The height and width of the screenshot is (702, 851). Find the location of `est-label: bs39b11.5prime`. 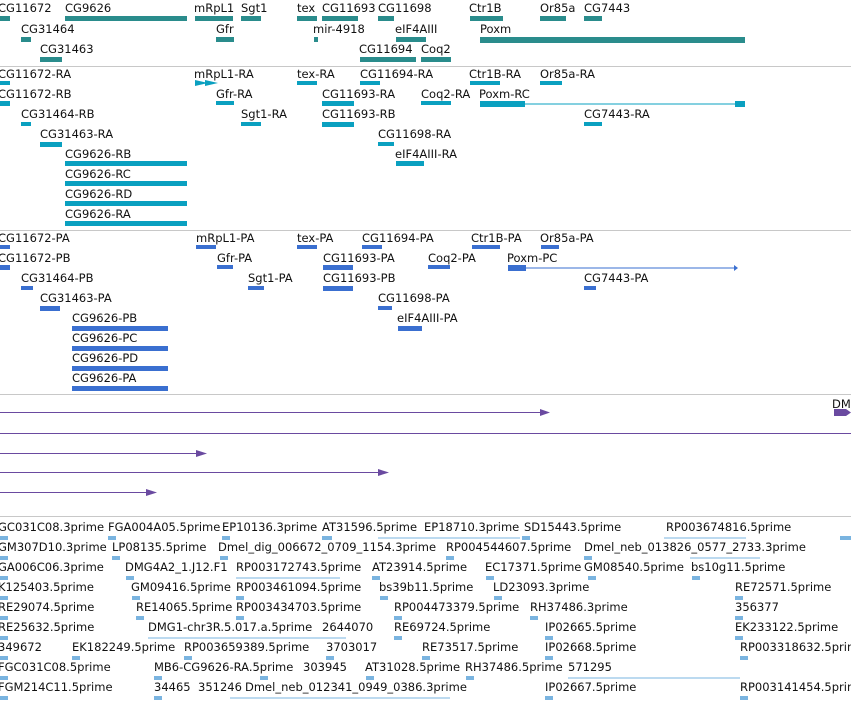

est-label: bs39b11.5prime is located at coordinates (426, 587).